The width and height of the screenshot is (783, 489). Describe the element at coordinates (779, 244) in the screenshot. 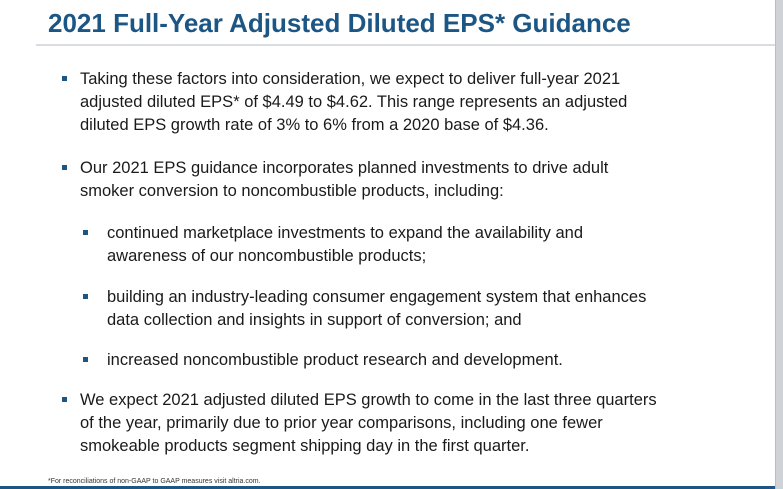

I see `window-edge` at that location.